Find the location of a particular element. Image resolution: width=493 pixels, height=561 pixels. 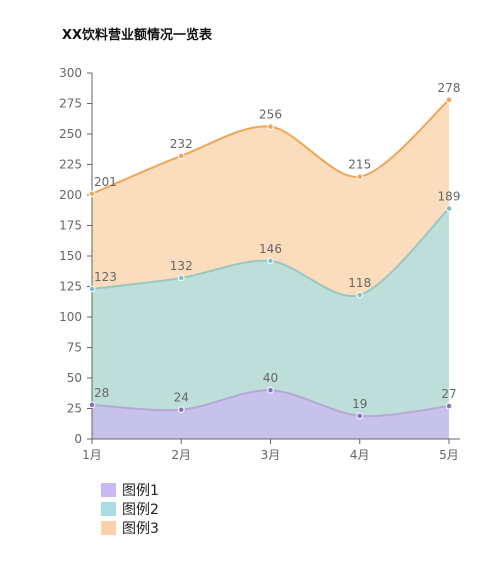

legend-label: 图例1 is located at coordinates (140, 491).